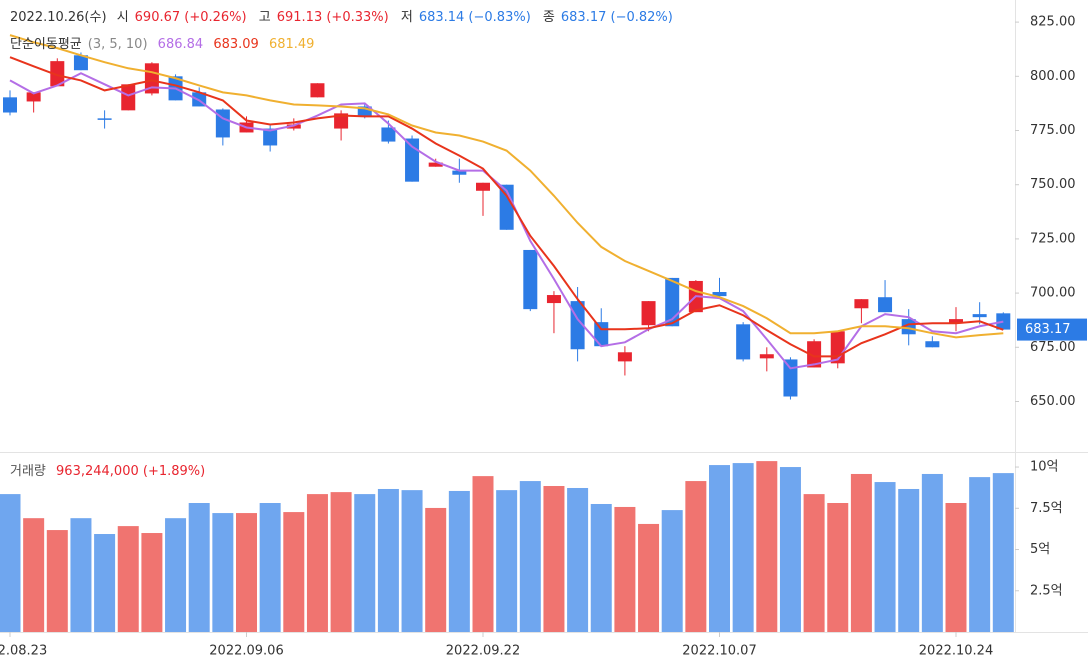 The width and height of the screenshot is (1088, 665). What do you see at coordinates (548, 17) in the screenshot?
I see `label: 종` at bounding box center [548, 17].